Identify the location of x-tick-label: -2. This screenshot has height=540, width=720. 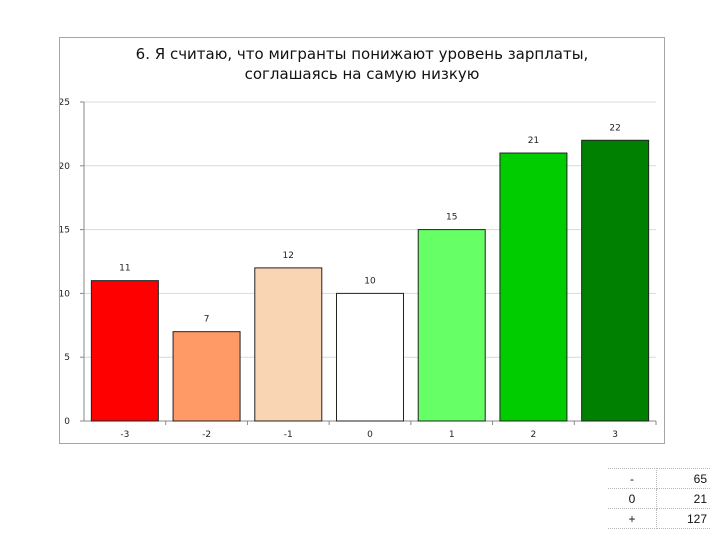
(206, 435).